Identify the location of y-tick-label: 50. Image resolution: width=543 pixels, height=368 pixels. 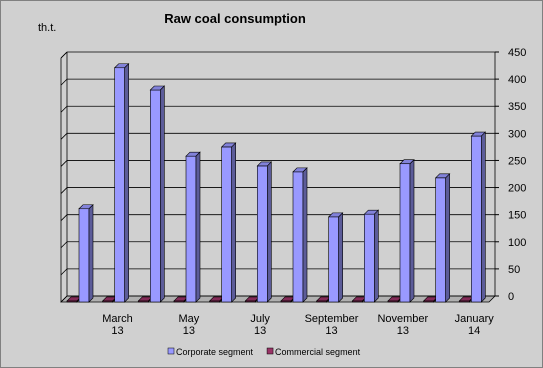
(514, 270).